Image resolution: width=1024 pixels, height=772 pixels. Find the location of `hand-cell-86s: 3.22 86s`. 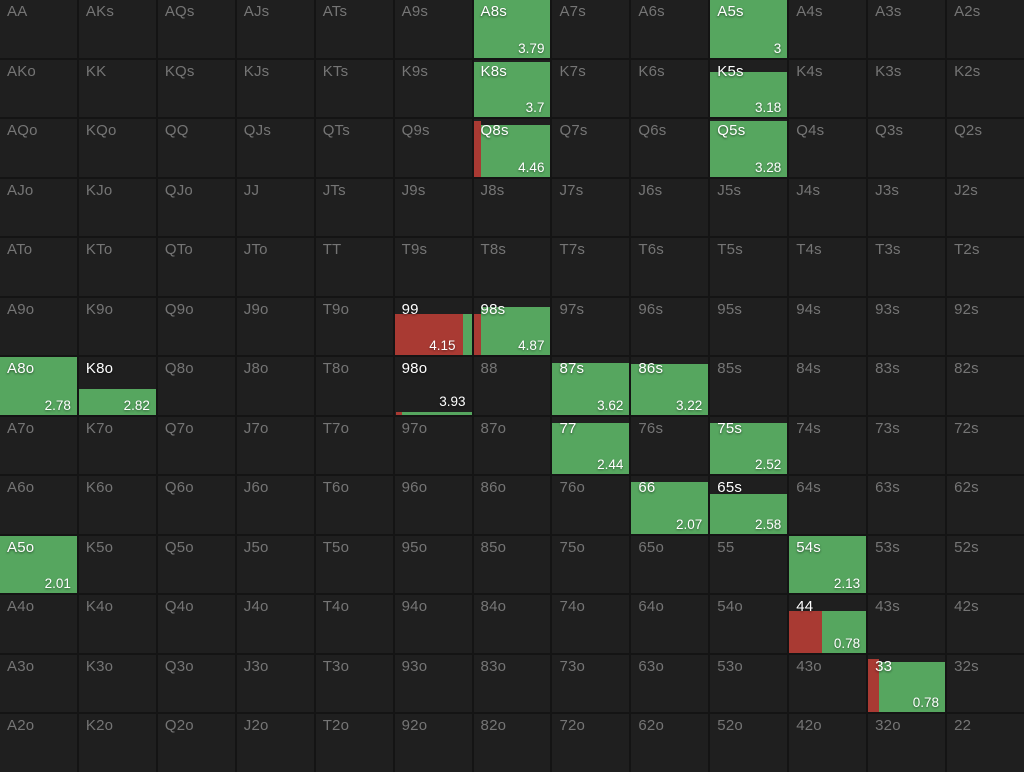

hand-cell-86s: 3.22 86s is located at coordinates (670, 386).